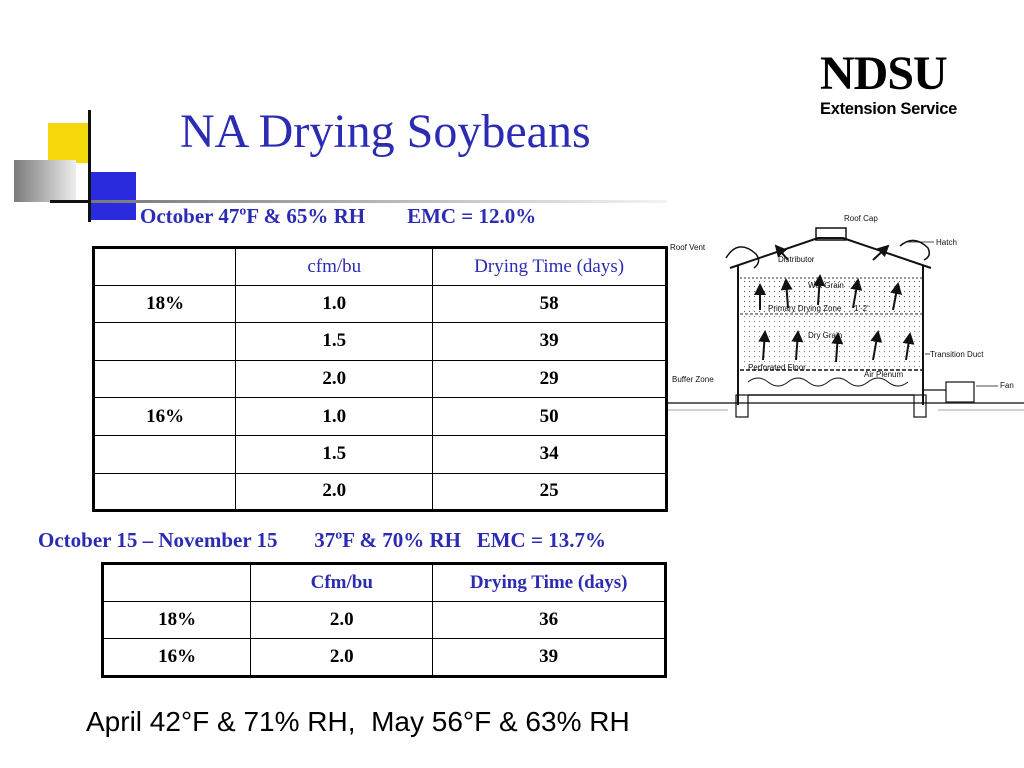  What do you see at coordinates (342, 582) in the screenshot?
I see `header-cell-cfm: Cfm/bu` at bounding box center [342, 582].